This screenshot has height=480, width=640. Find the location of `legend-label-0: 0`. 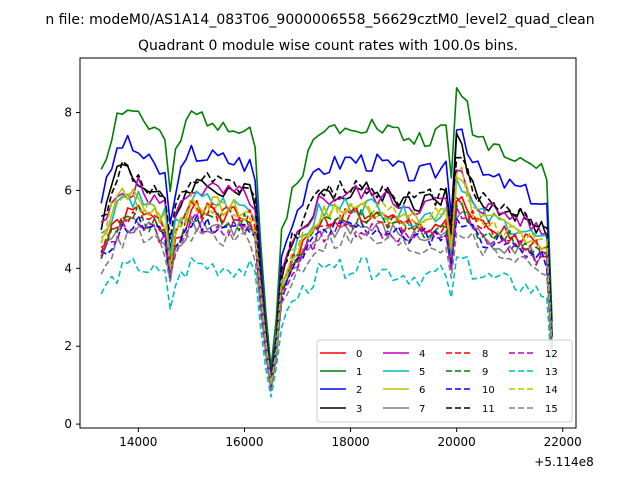

legend-label-0: 0 is located at coordinates (359, 354).